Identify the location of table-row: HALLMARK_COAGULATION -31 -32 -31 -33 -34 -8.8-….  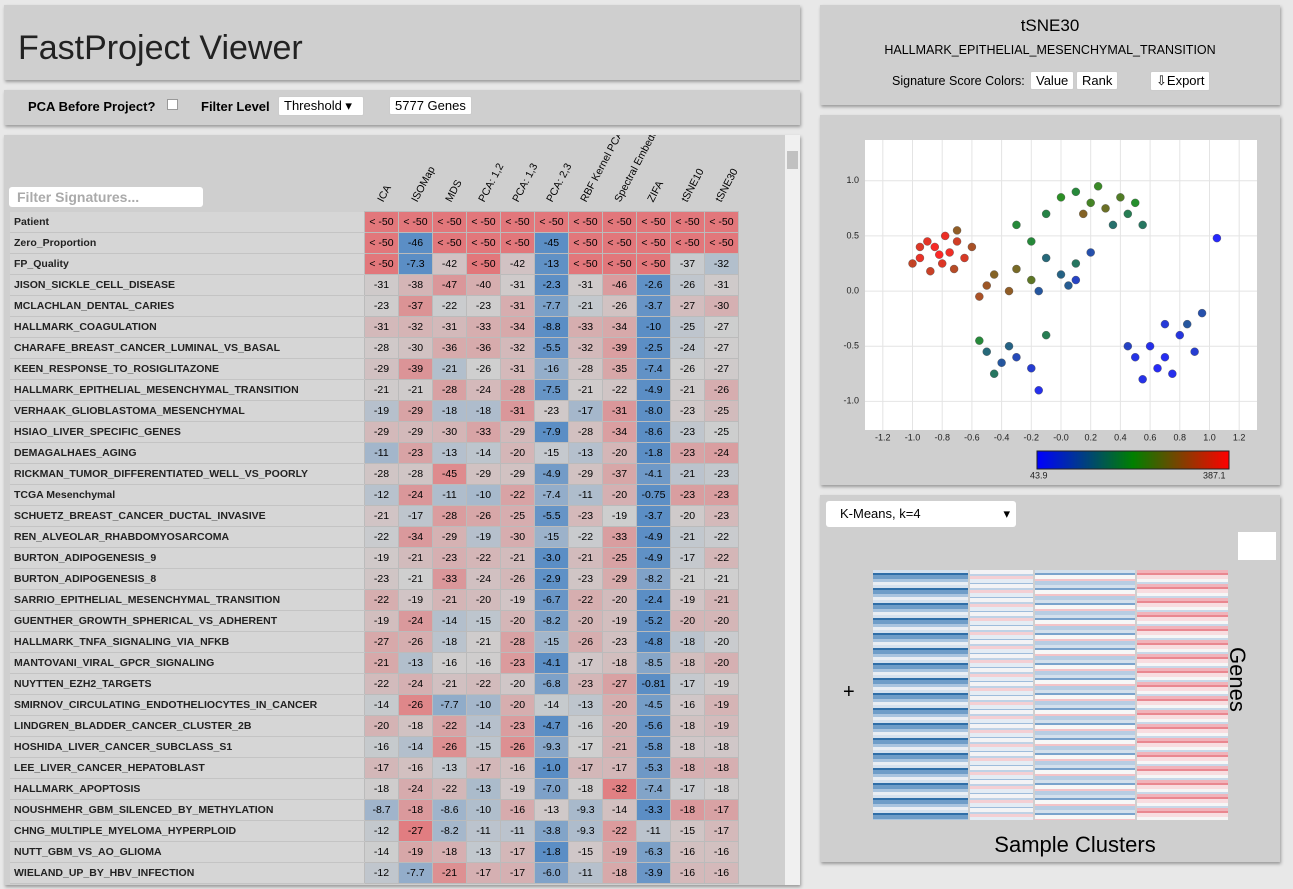
(374, 327).